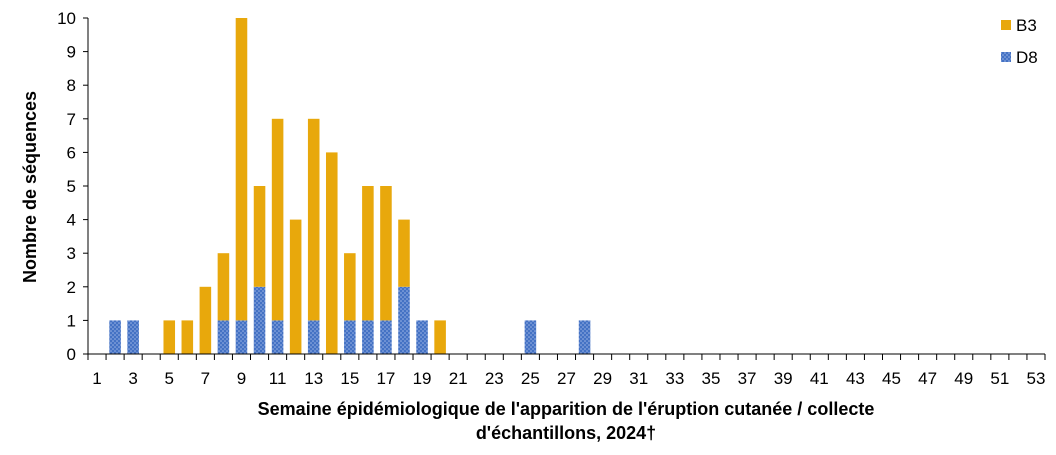 This screenshot has width=1056, height=455. What do you see at coordinates (349, 378) in the screenshot?
I see `x-tick-label: 15` at bounding box center [349, 378].